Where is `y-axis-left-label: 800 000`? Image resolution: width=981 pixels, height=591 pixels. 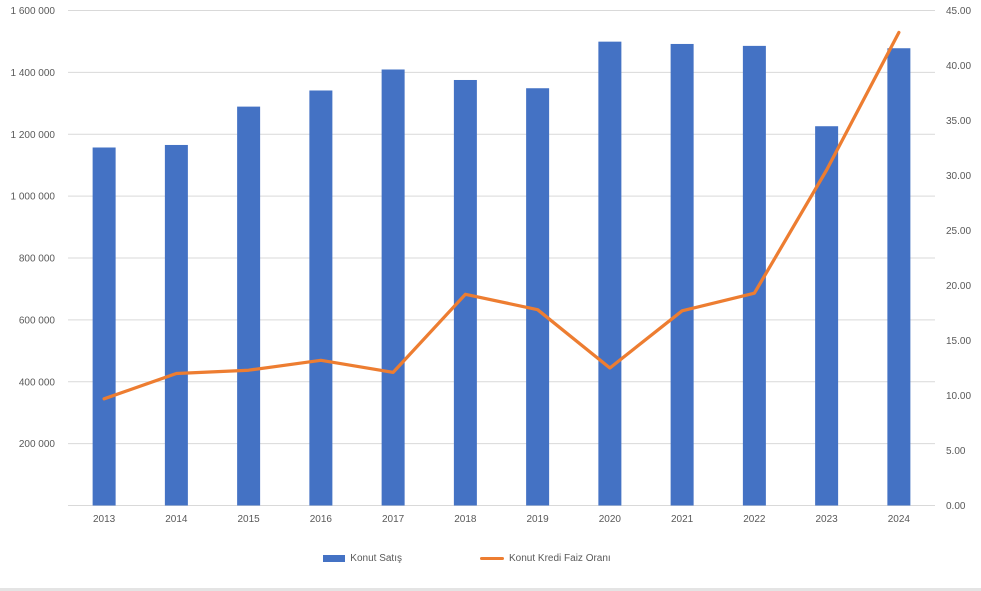
y-axis-left-label: 800 000 is located at coordinates (37, 259).